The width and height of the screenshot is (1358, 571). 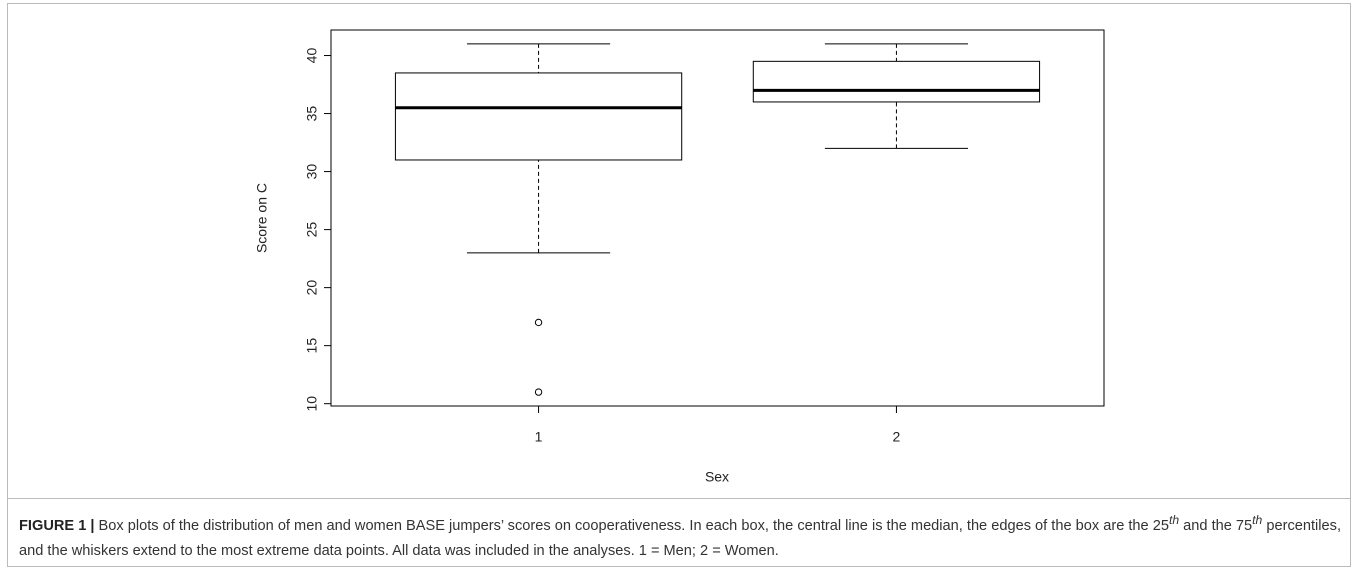 What do you see at coordinates (312, 172) in the screenshot?
I see `y-tick-label: 30` at bounding box center [312, 172].